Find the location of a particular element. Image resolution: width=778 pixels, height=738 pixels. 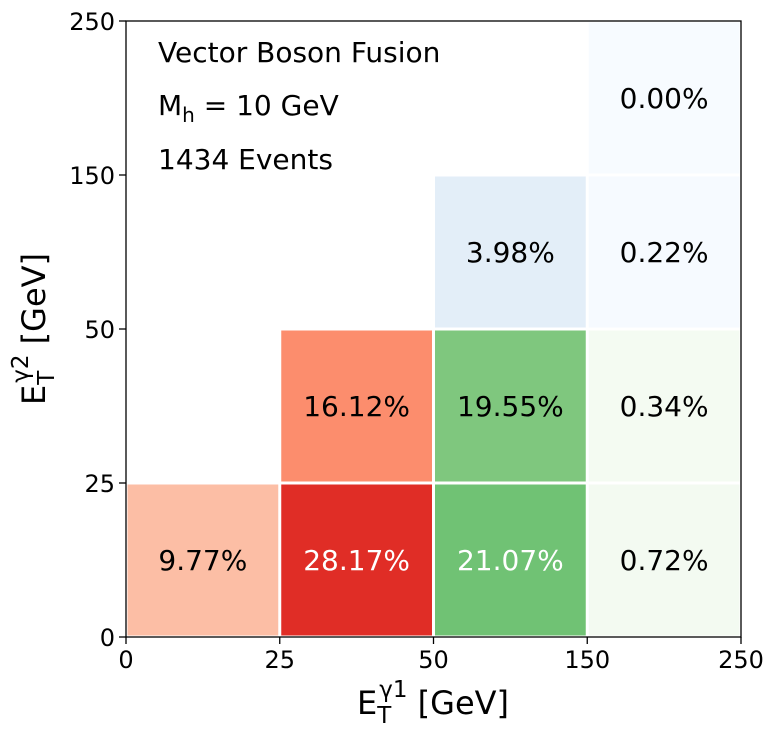

cell-value-label: 0.00% is located at coordinates (664, 98).